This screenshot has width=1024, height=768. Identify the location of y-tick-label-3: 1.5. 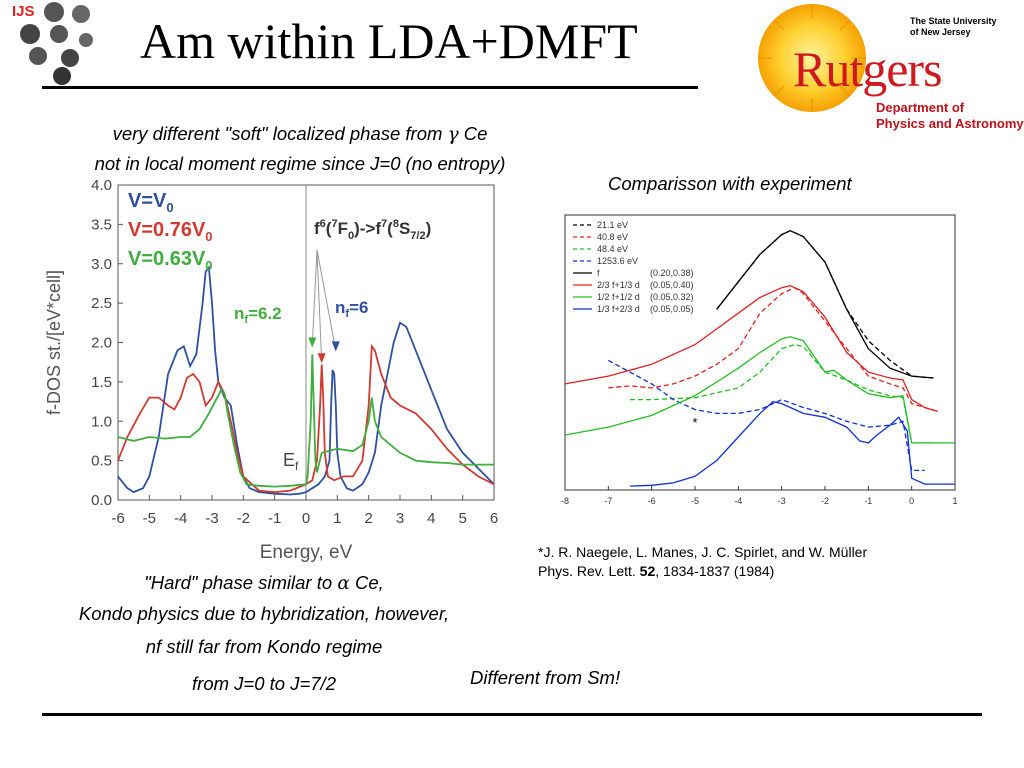
(101, 382).